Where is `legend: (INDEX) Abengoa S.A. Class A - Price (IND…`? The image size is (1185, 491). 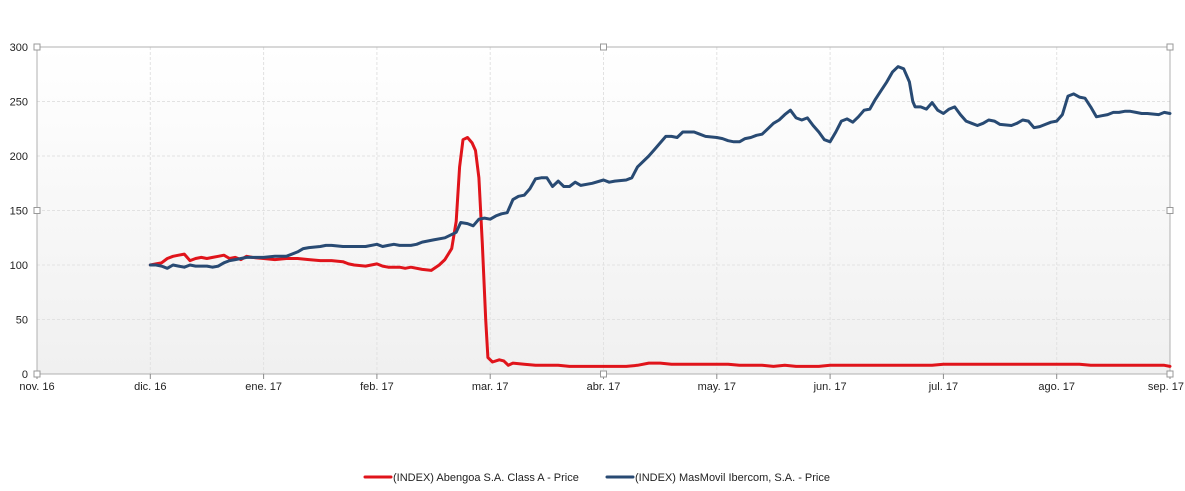
legend: (INDEX) Abengoa S.A. Class A - Price (IND… is located at coordinates (596, 478).